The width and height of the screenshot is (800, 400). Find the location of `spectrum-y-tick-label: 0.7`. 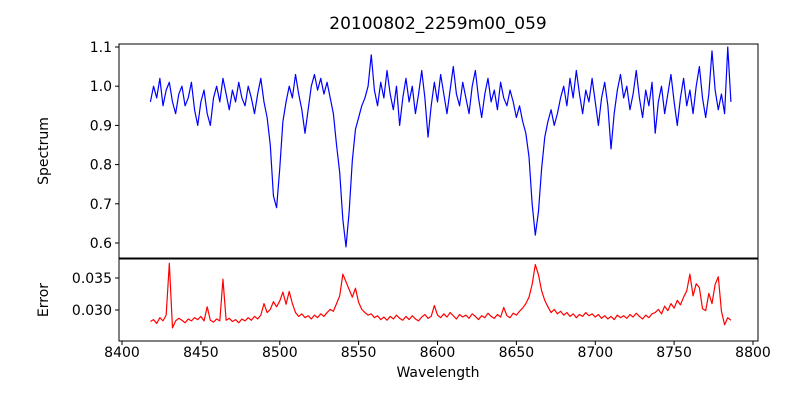

spectrum-y-tick-label: 0.7 is located at coordinates (101, 205).